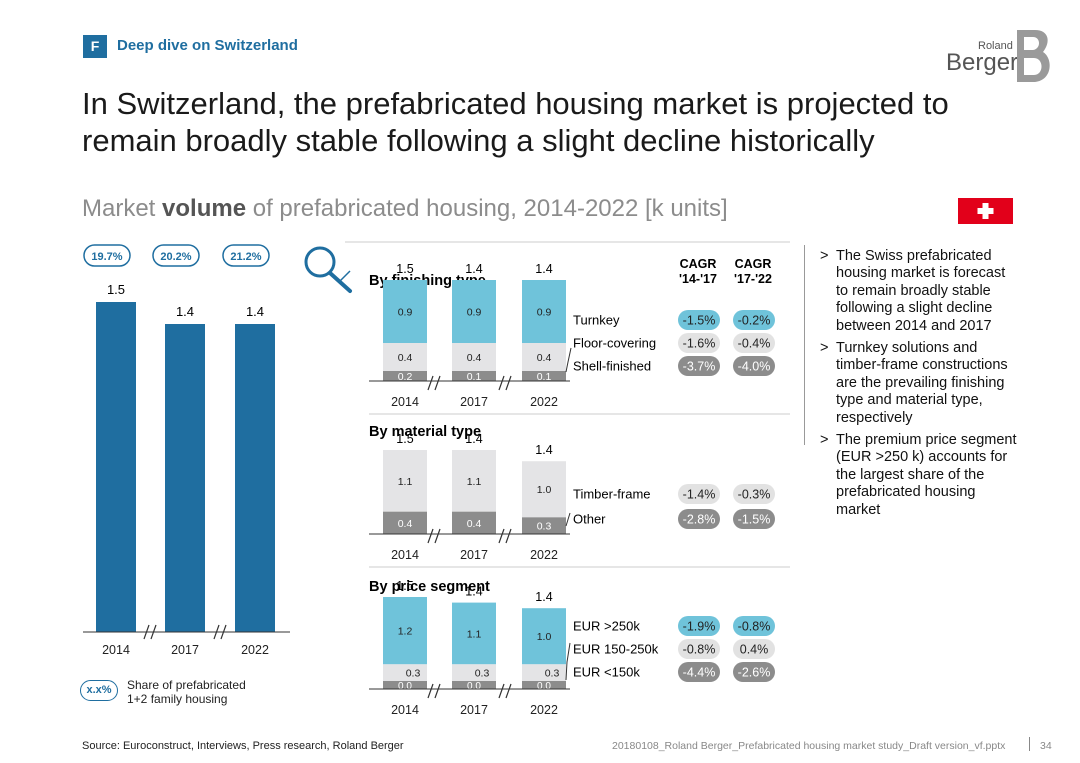 The height and width of the screenshot is (763, 1080). Describe the element at coordinates (122, 208) in the screenshot. I see `subtitle-part1: Market` at that location.